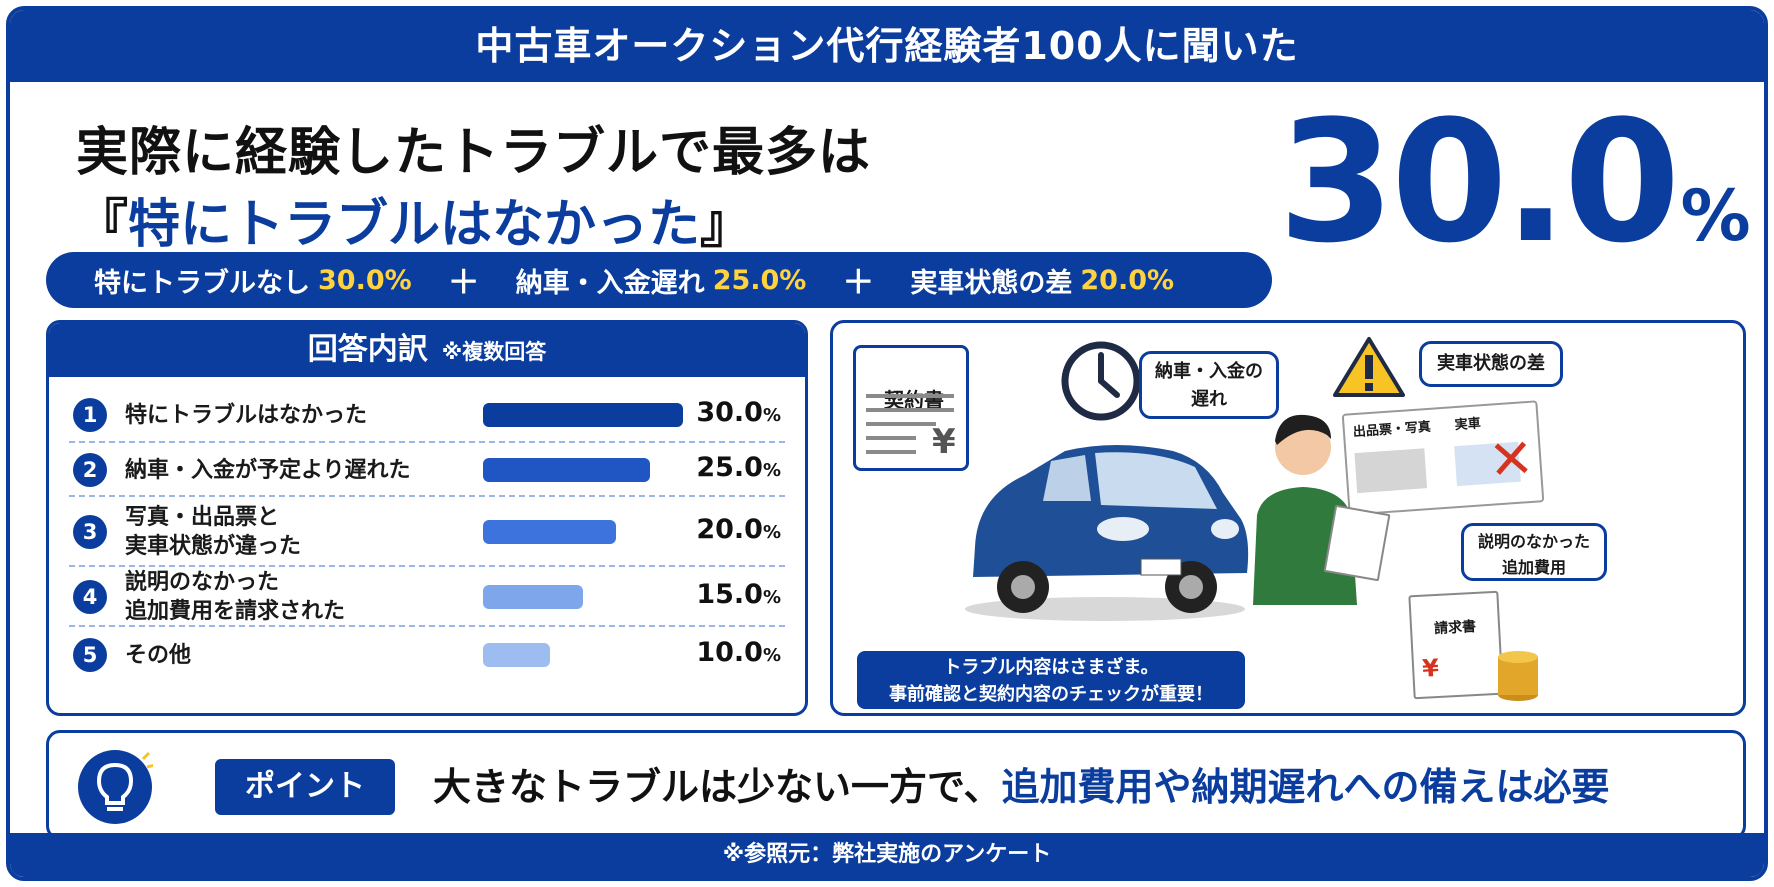 This screenshot has height=887, width=1774. What do you see at coordinates (367, 349) in the screenshot?
I see `breakdown-title: 回答内訳` at bounding box center [367, 349].